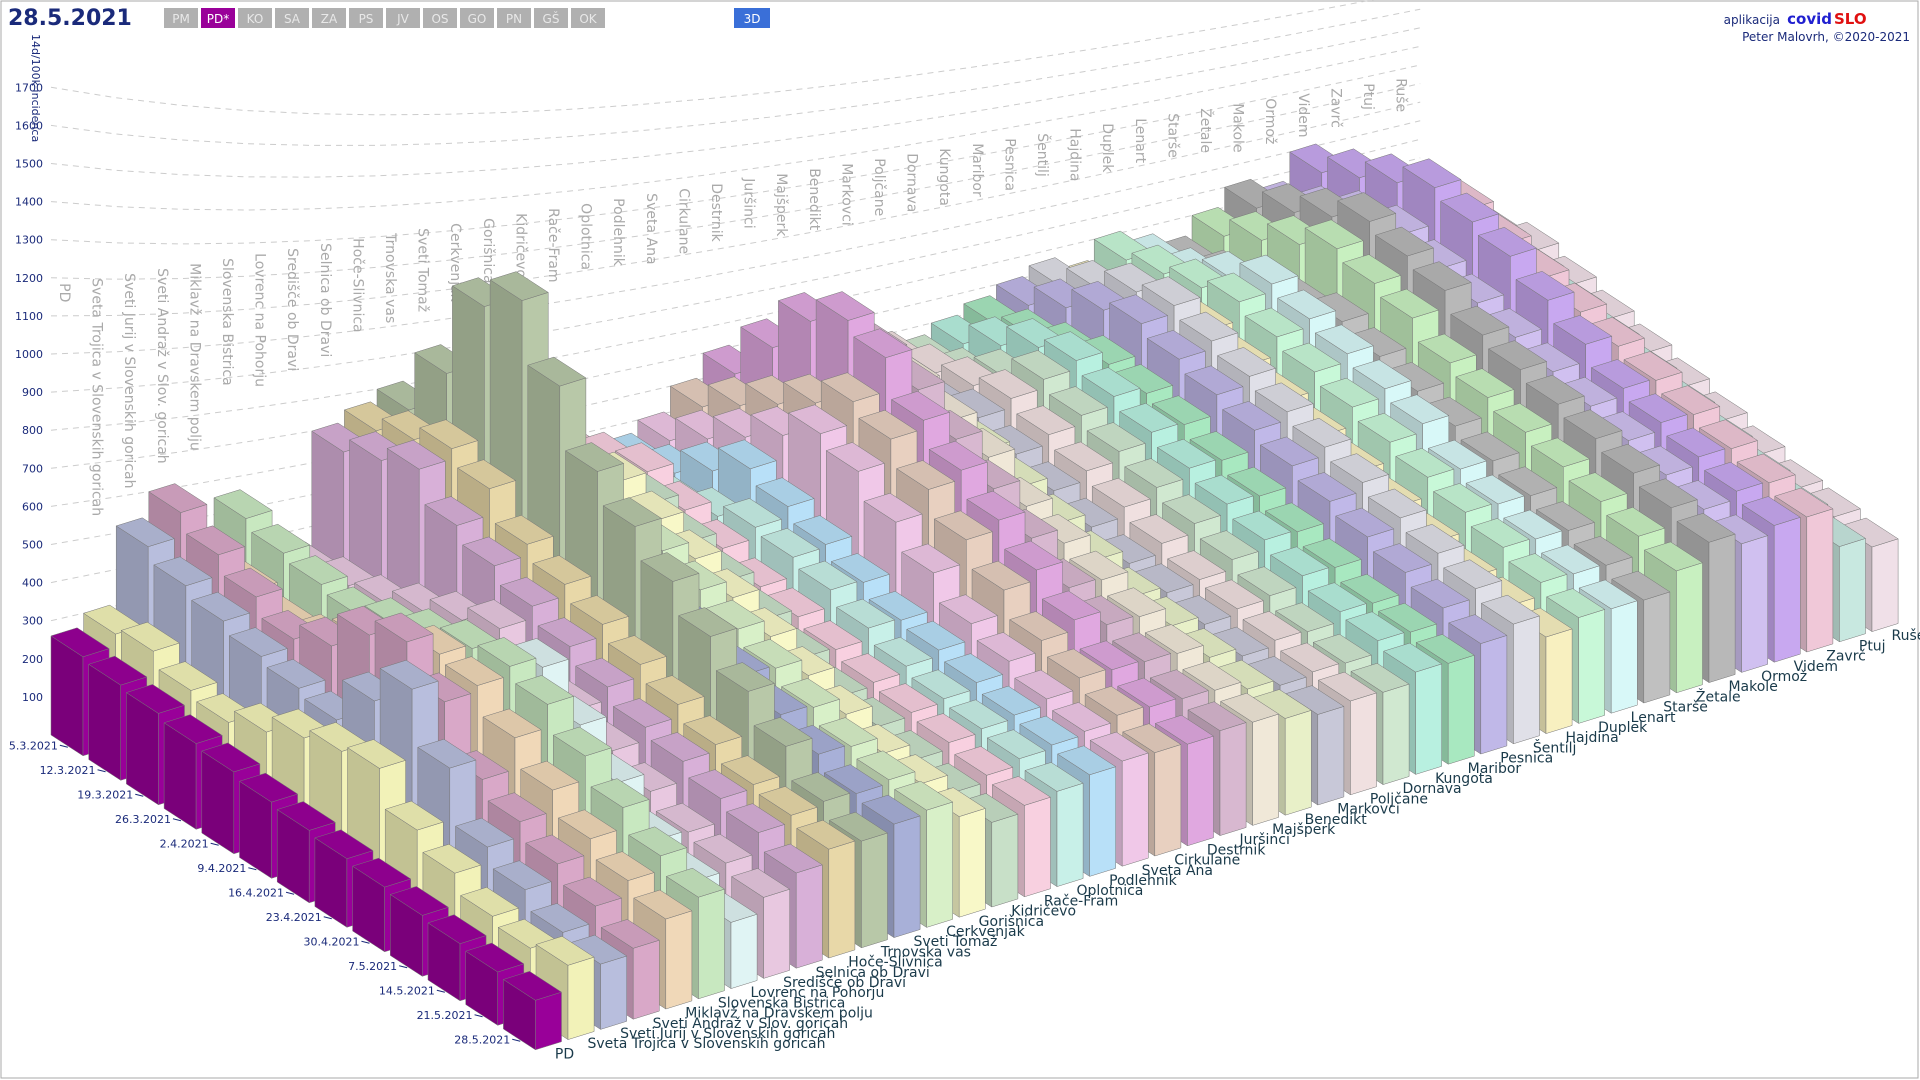  Describe the element at coordinates (292, 18) in the screenshot. I see `tab-button: SA` at that location.